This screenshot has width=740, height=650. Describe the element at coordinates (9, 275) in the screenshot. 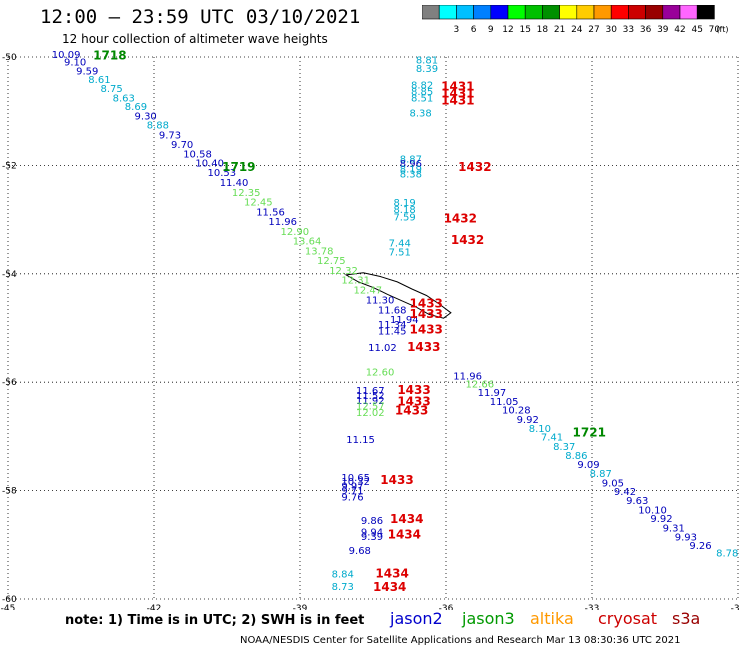

I see `lat-tick-label: -54` at that location.